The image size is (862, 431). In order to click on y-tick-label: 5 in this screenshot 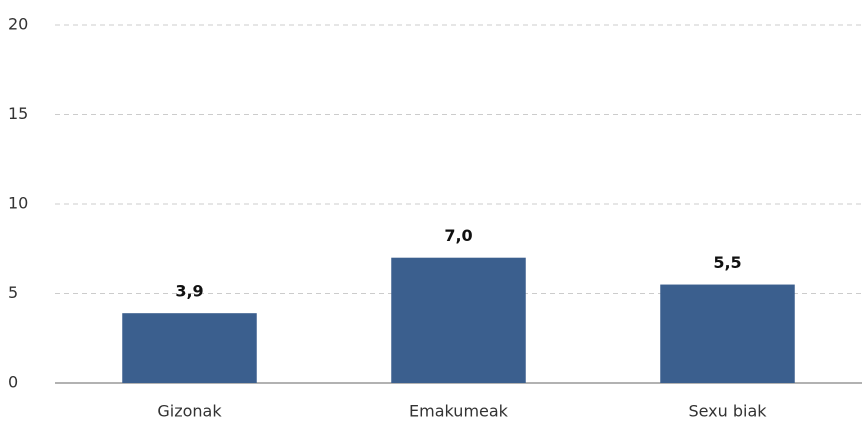, I will do `click(13, 292)`.